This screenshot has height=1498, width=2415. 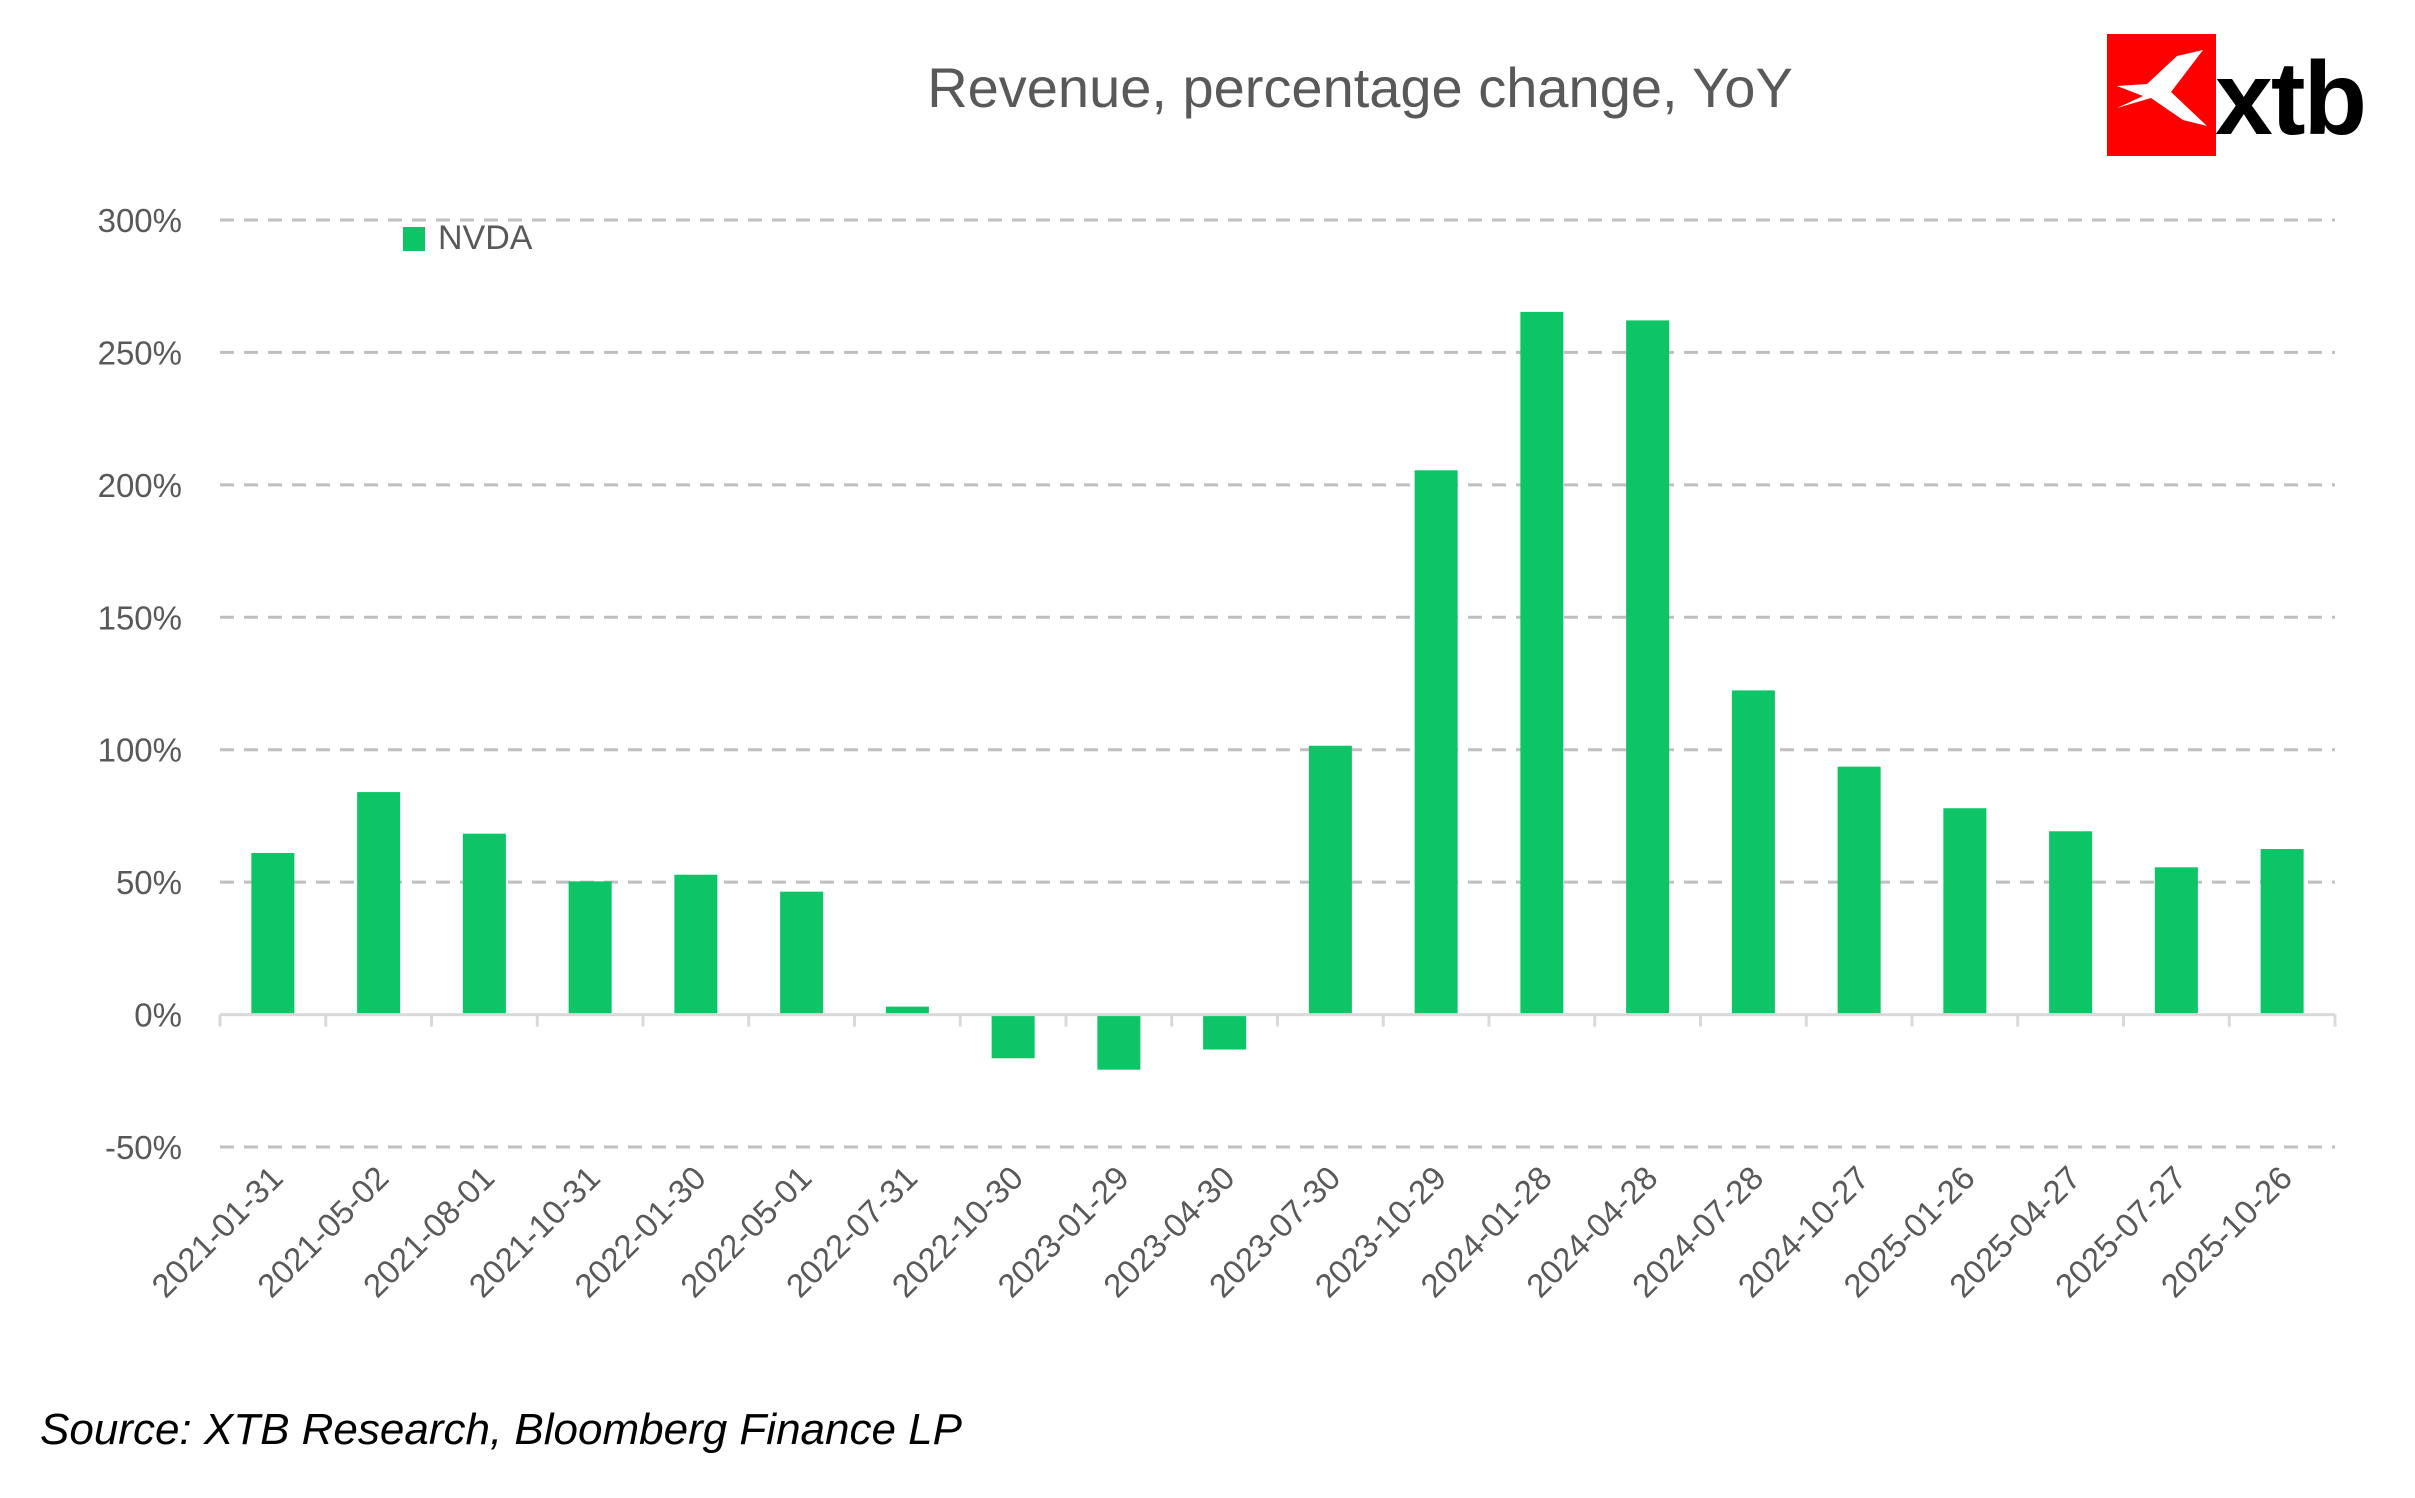 I want to click on y-tick-label: 100%, so click(x=140, y=750).